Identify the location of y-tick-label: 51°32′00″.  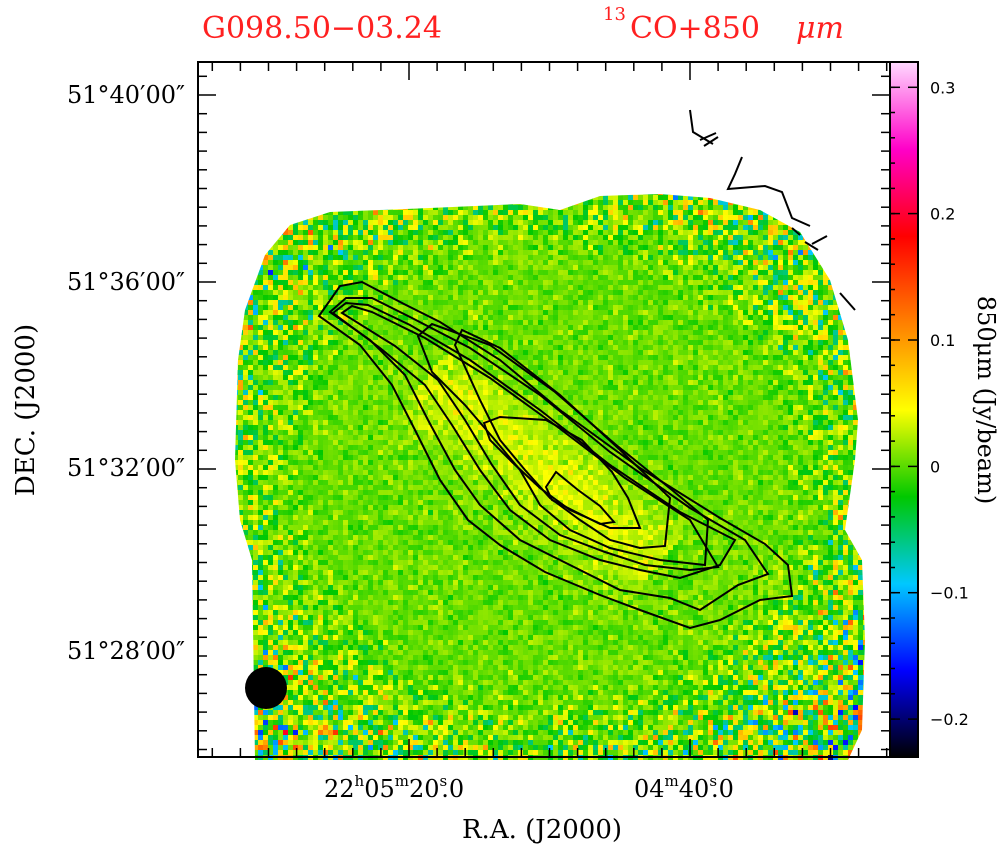
(126, 468).